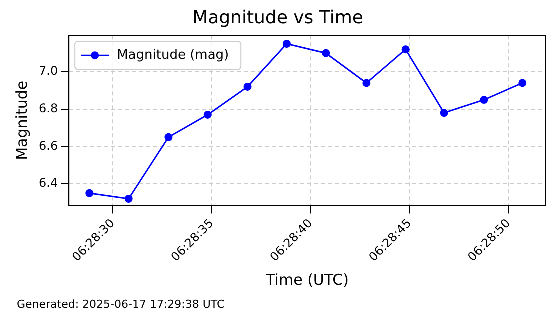 The height and width of the screenshot is (314, 560). Describe the element at coordinates (307, 279) in the screenshot. I see `x-axis-title: Time (UTC)` at that location.